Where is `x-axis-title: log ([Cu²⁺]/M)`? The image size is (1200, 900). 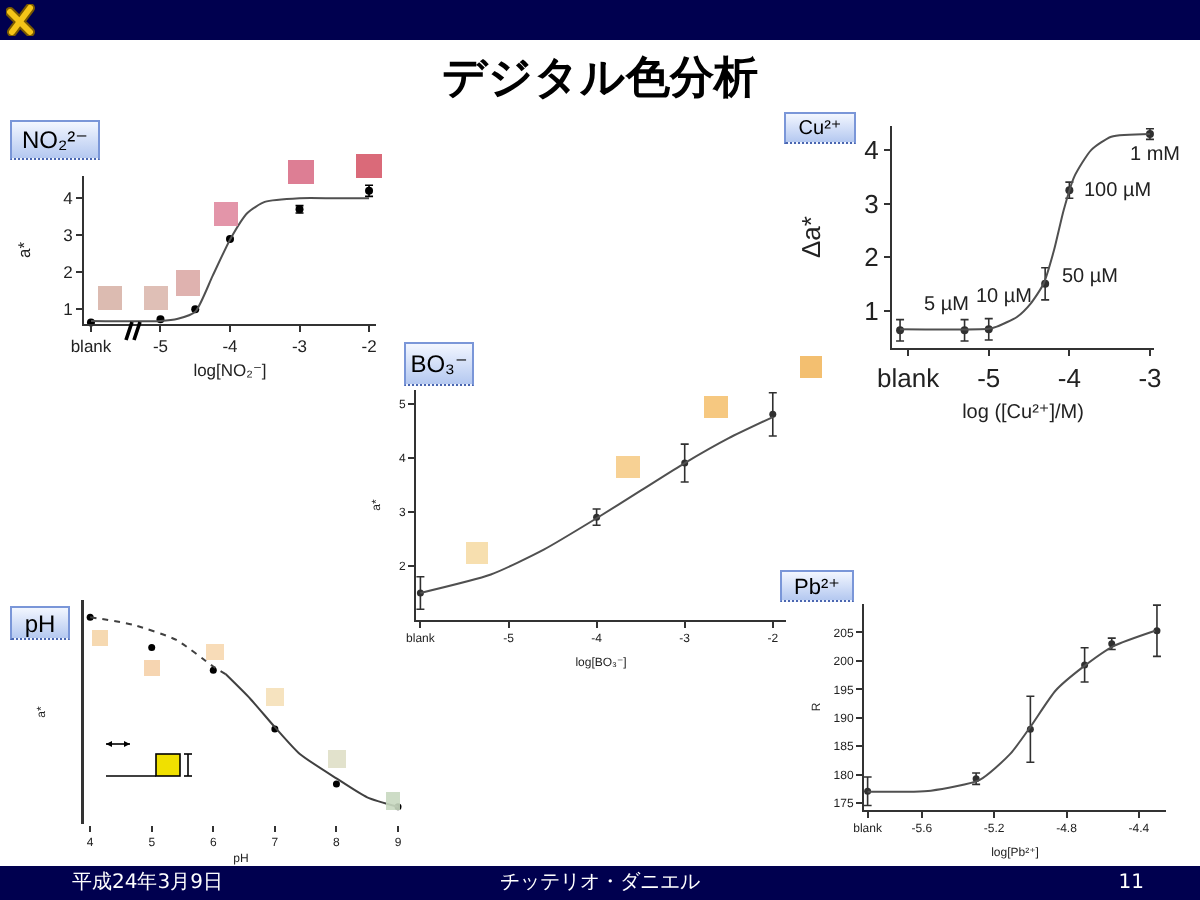 x-axis-title: log ([Cu²⁺]/M) is located at coordinates (1023, 413).